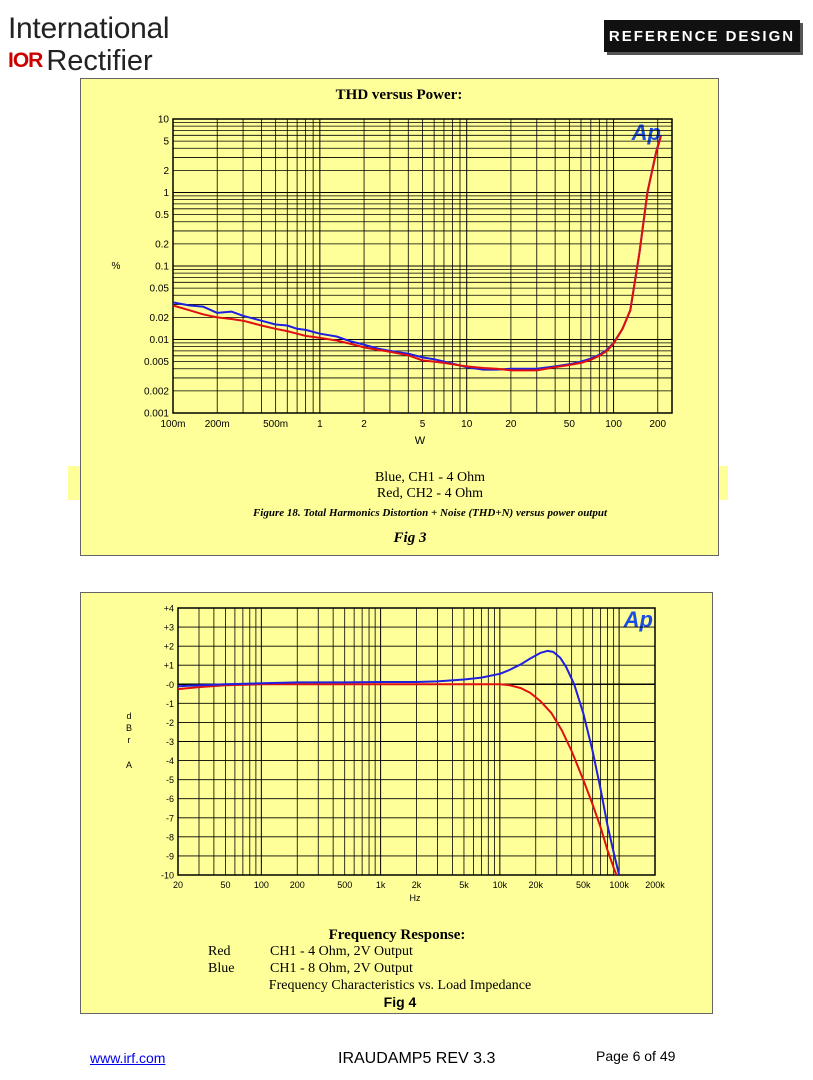 Image resolution: width=813 pixels, height=1080 pixels. I want to click on y-tick-label: +1, so click(169, 666).